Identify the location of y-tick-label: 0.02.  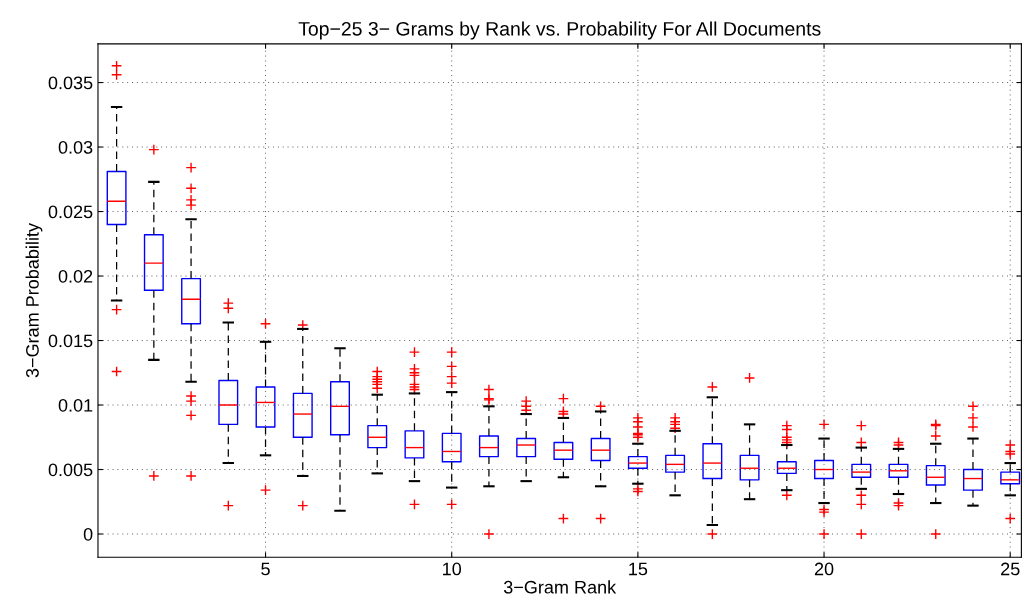
(75, 276).